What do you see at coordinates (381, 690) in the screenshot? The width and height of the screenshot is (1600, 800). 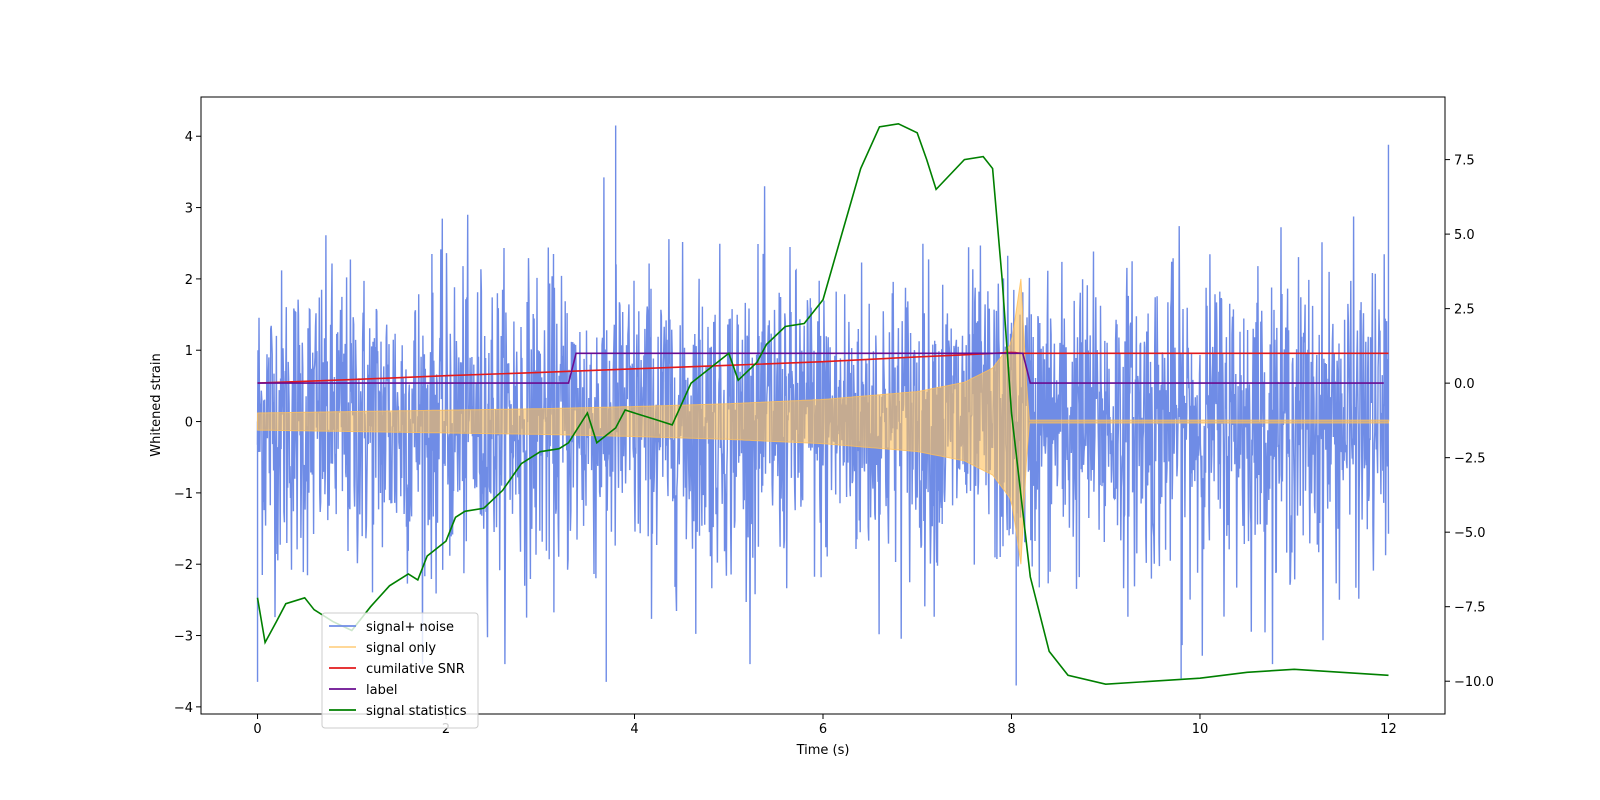 I see `legend-label: label` at bounding box center [381, 690].